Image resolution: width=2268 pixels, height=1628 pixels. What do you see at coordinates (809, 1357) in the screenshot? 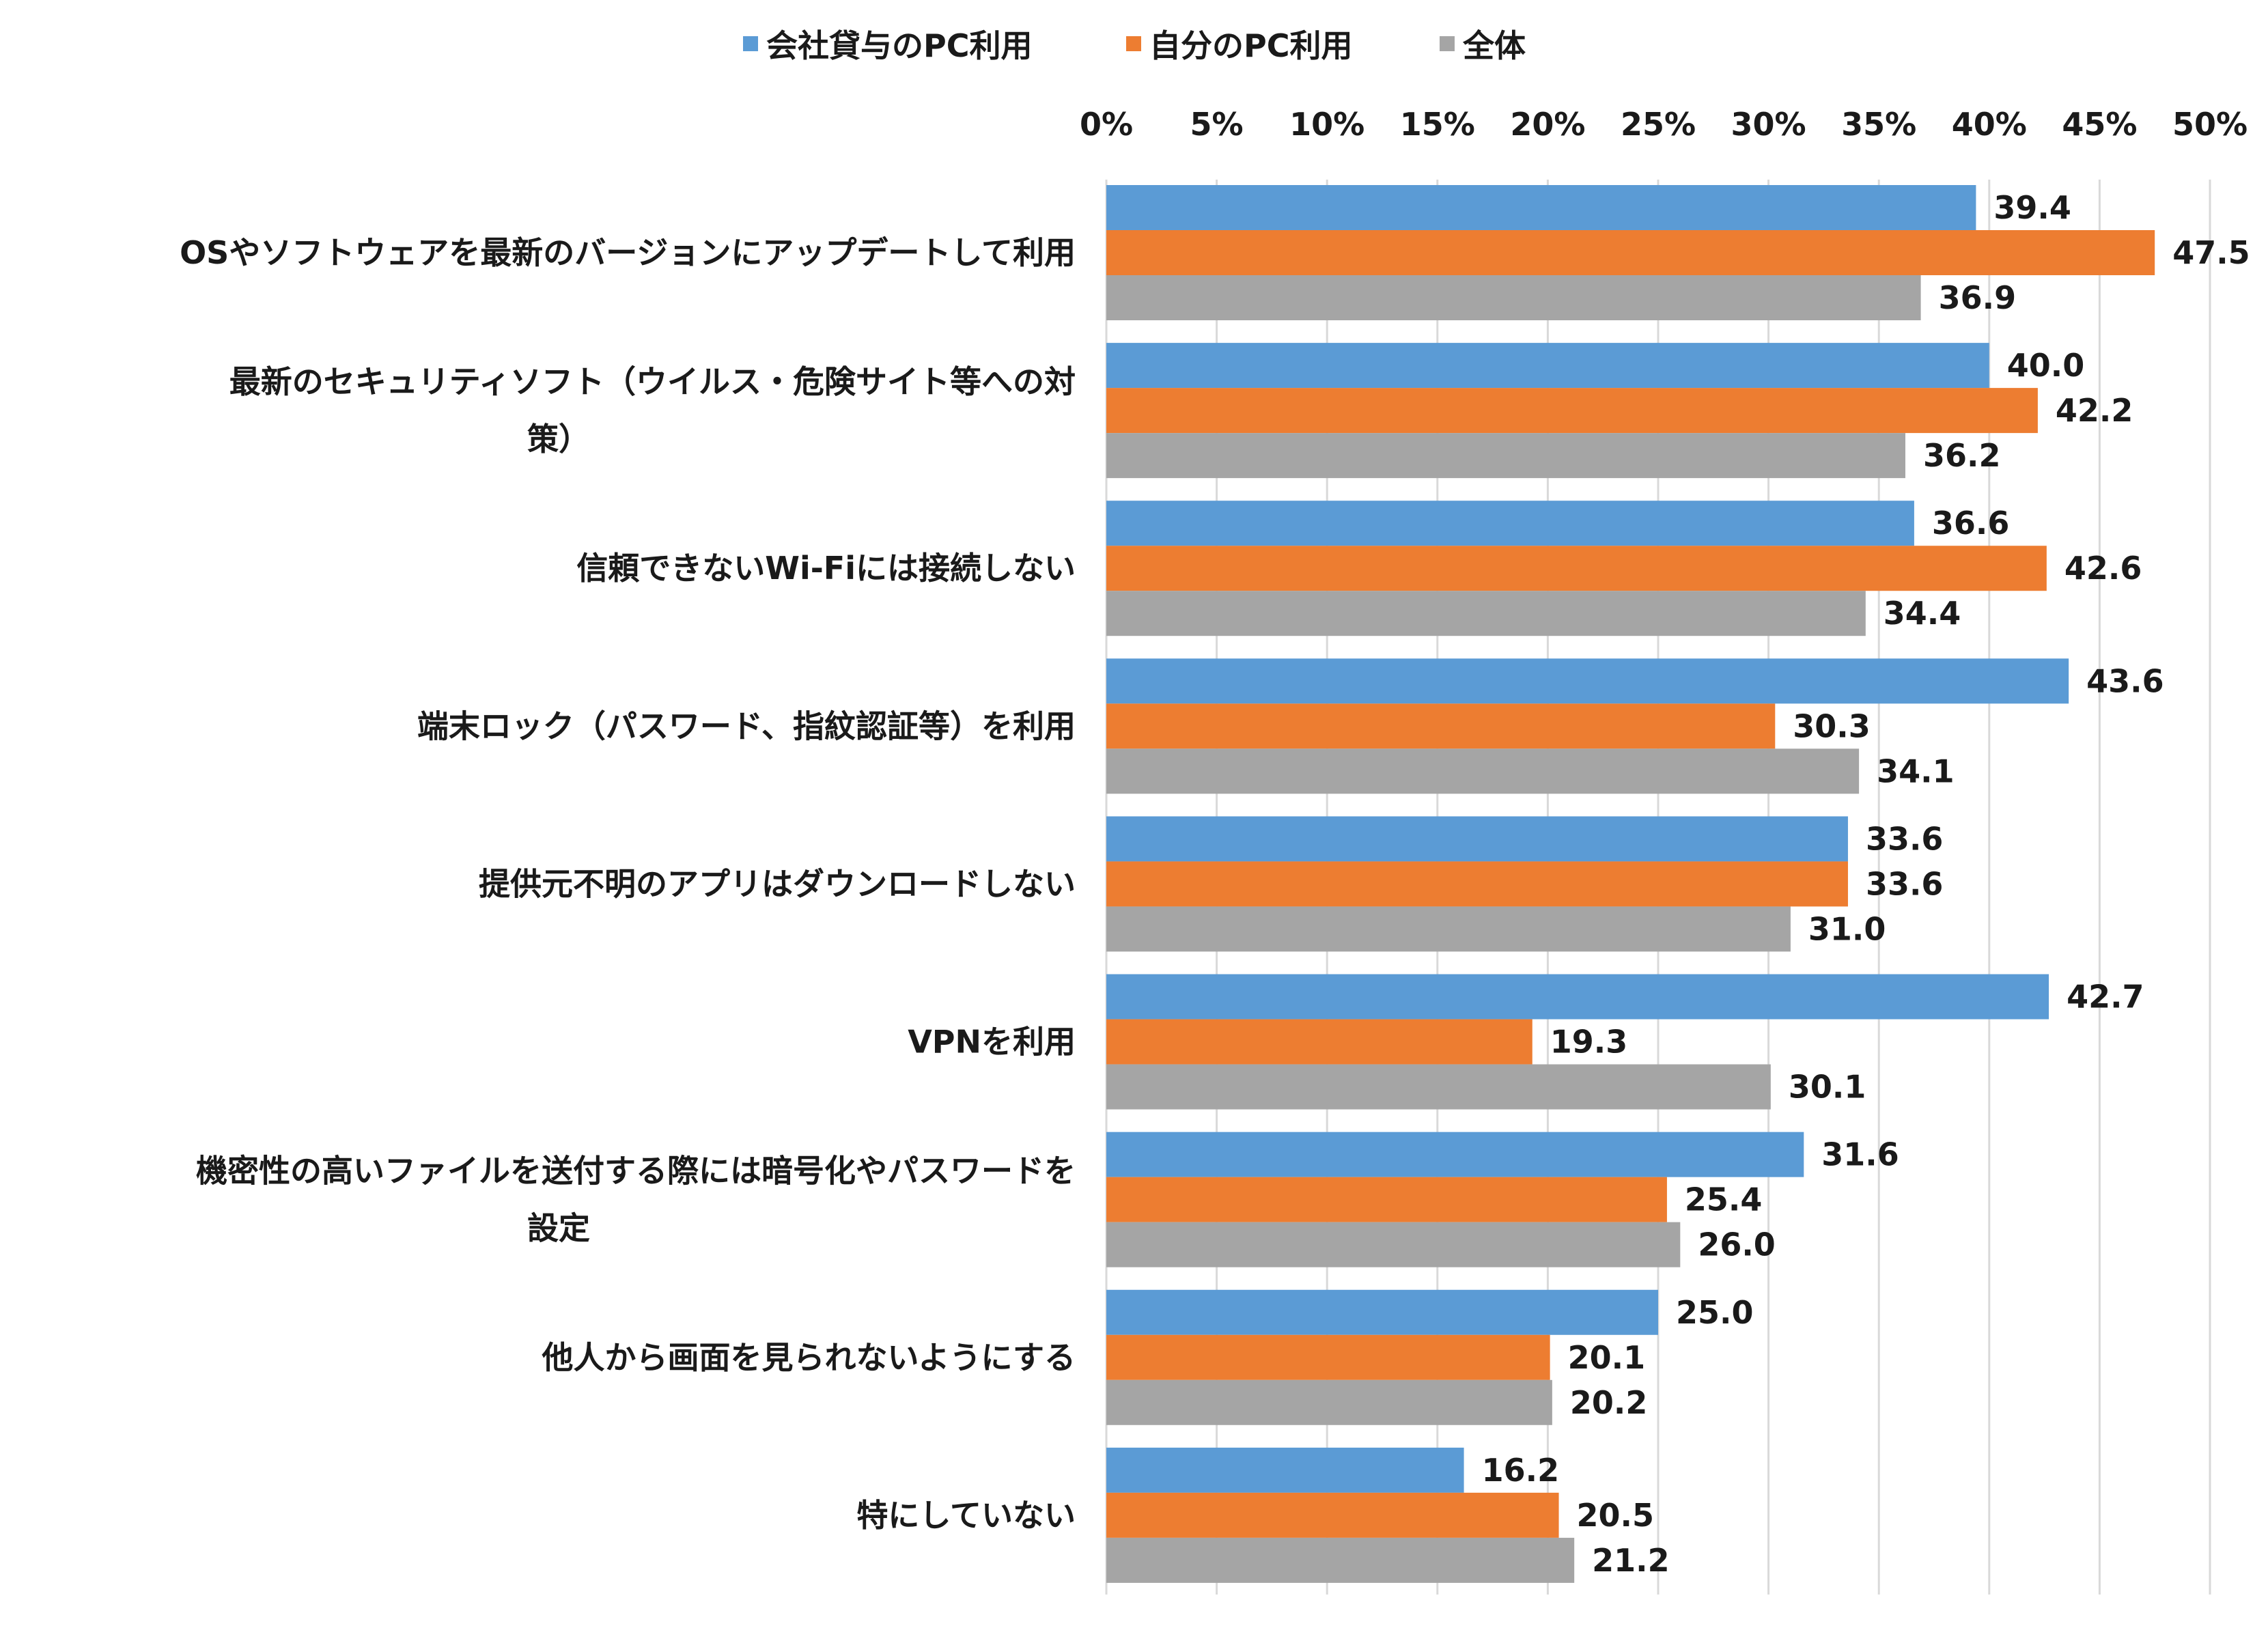
I see `category-label: 他人から画面を見られないようにする` at bounding box center [809, 1357].